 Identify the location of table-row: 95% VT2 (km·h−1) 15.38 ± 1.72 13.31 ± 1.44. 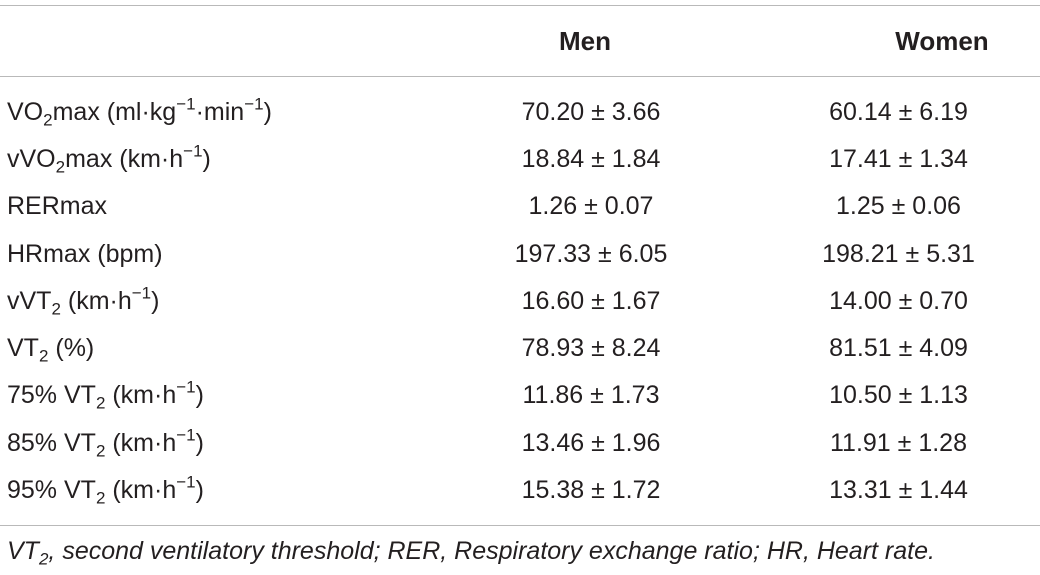
(520, 489).